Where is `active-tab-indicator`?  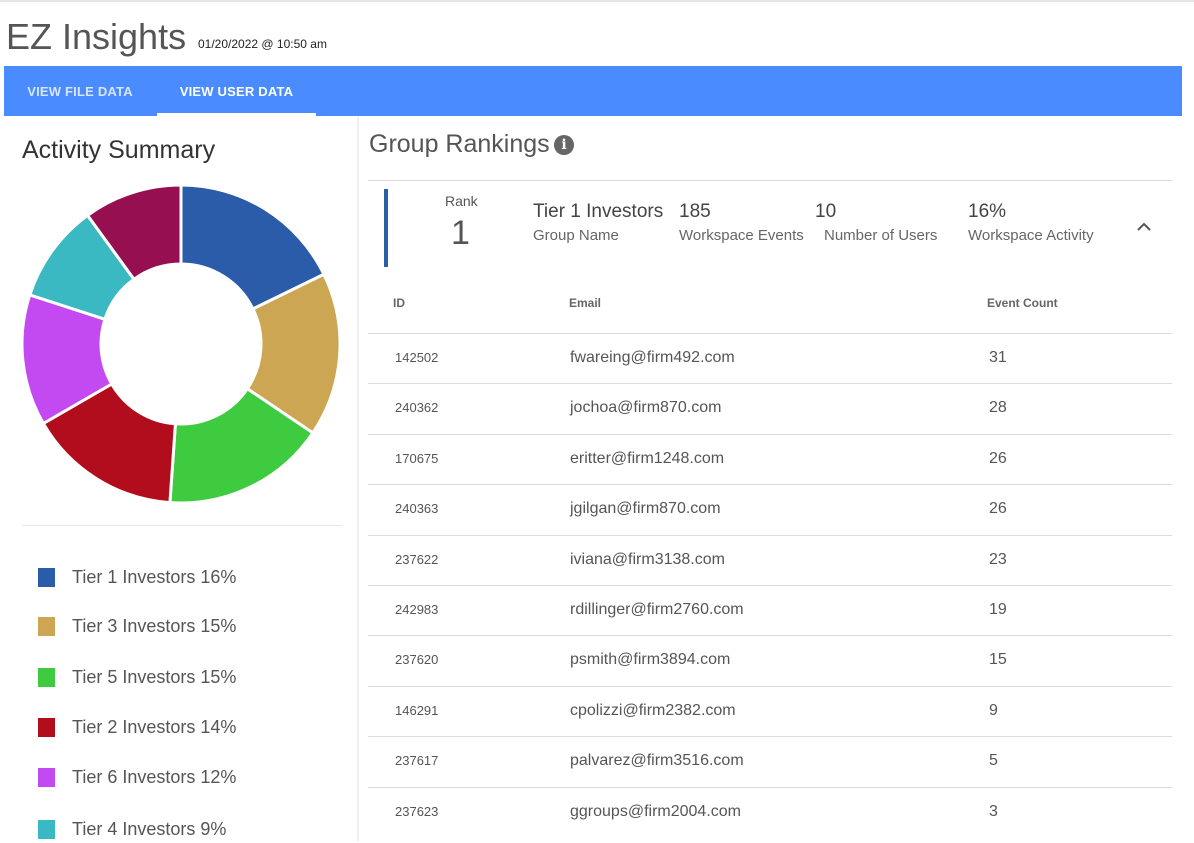
active-tab-indicator is located at coordinates (236, 114).